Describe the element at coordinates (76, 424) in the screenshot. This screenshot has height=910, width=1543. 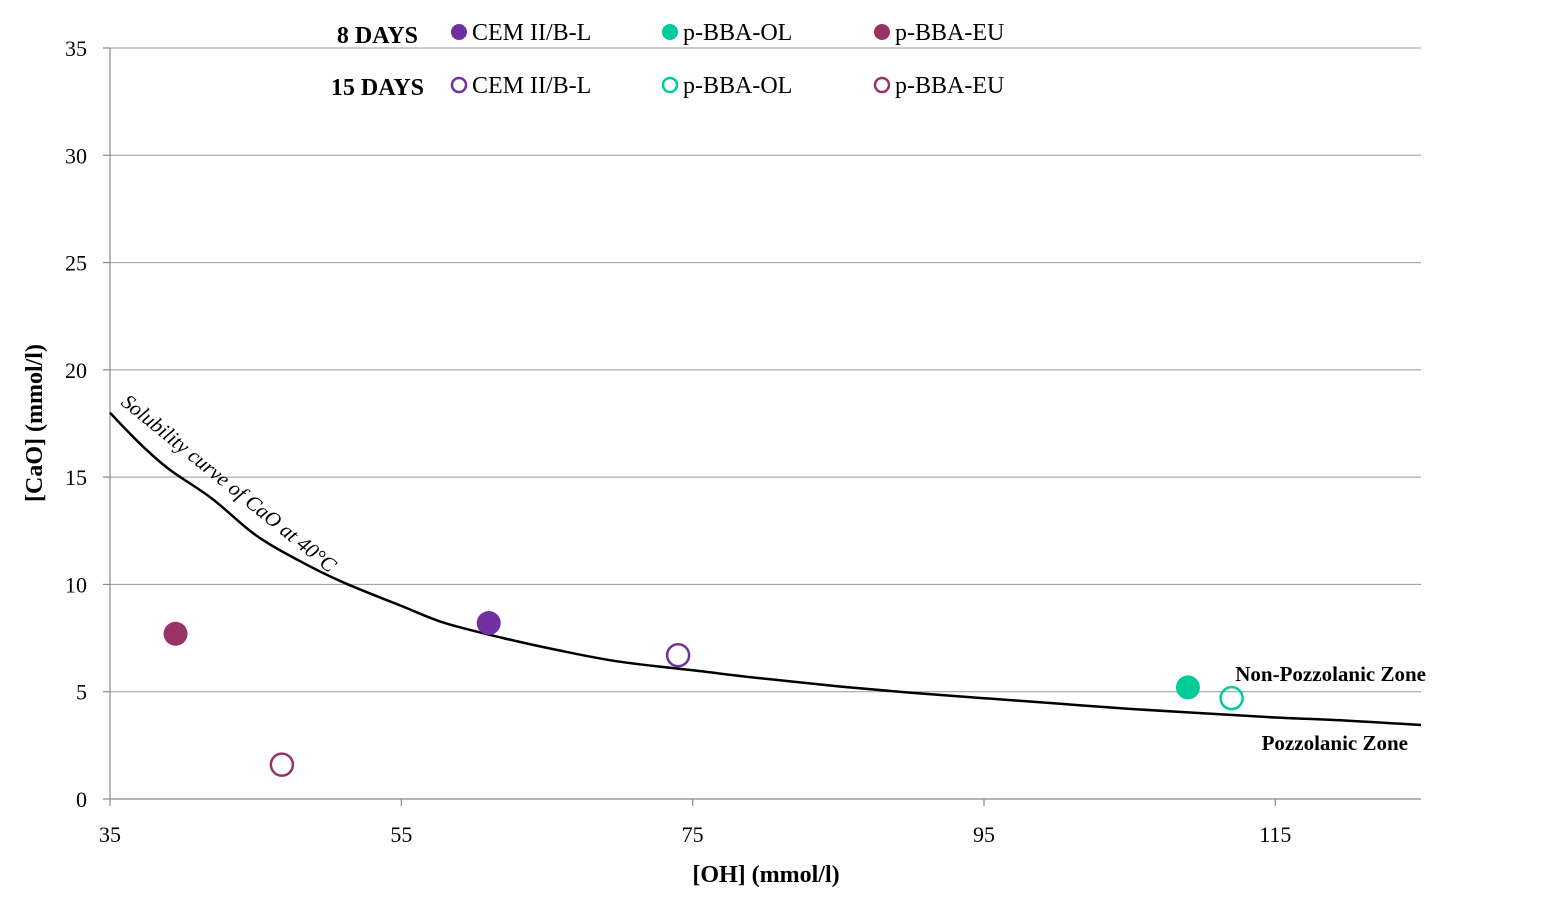
I see `y-tick-labels: 0 5 10 15 20 25 30 35` at that location.